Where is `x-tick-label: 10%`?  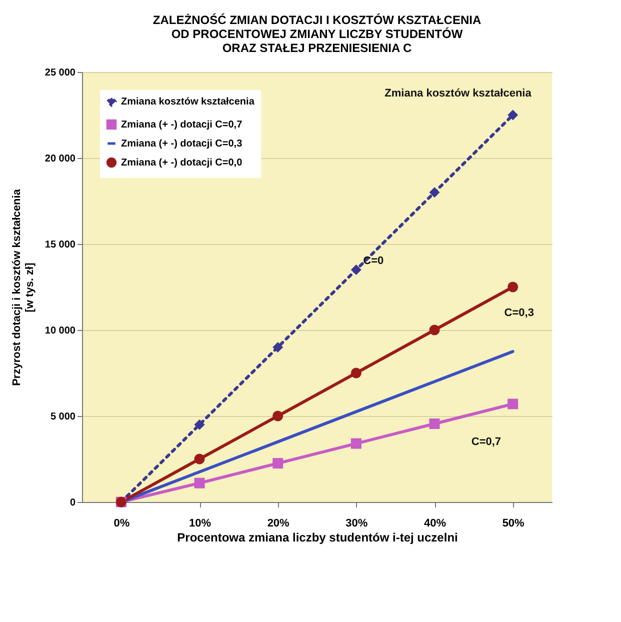 x-tick-label: 10% is located at coordinates (200, 524).